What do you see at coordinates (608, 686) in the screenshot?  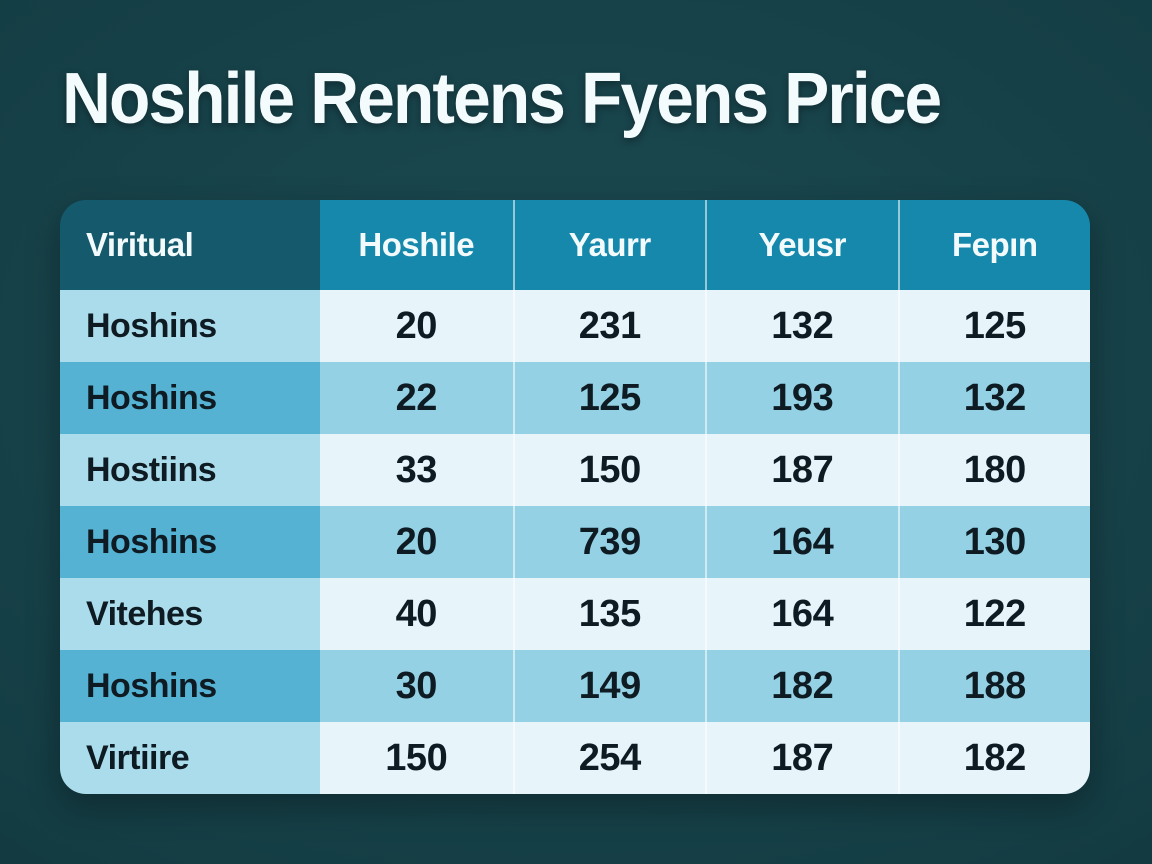 I see `cell-value: 149` at bounding box center [608, 686].